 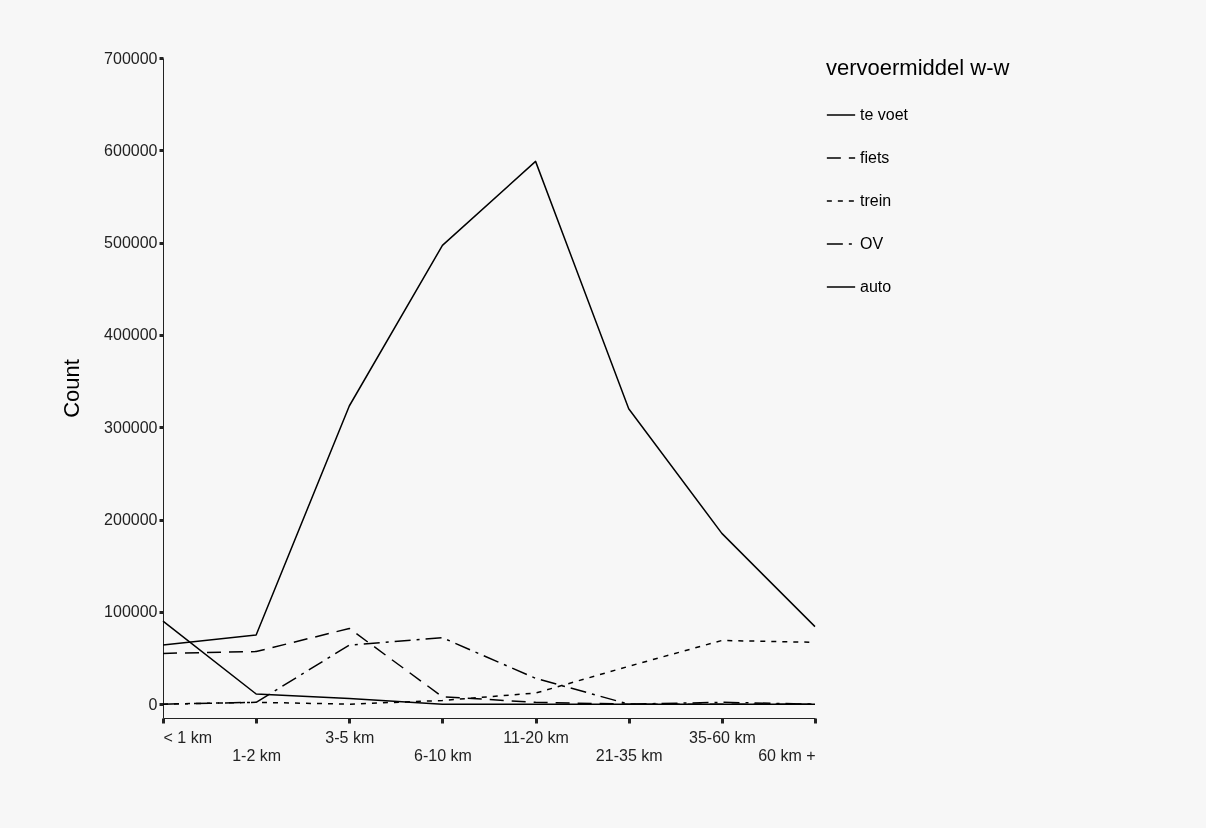 I want to click on y-tick-label: 100000, so click(x=131, y=612).